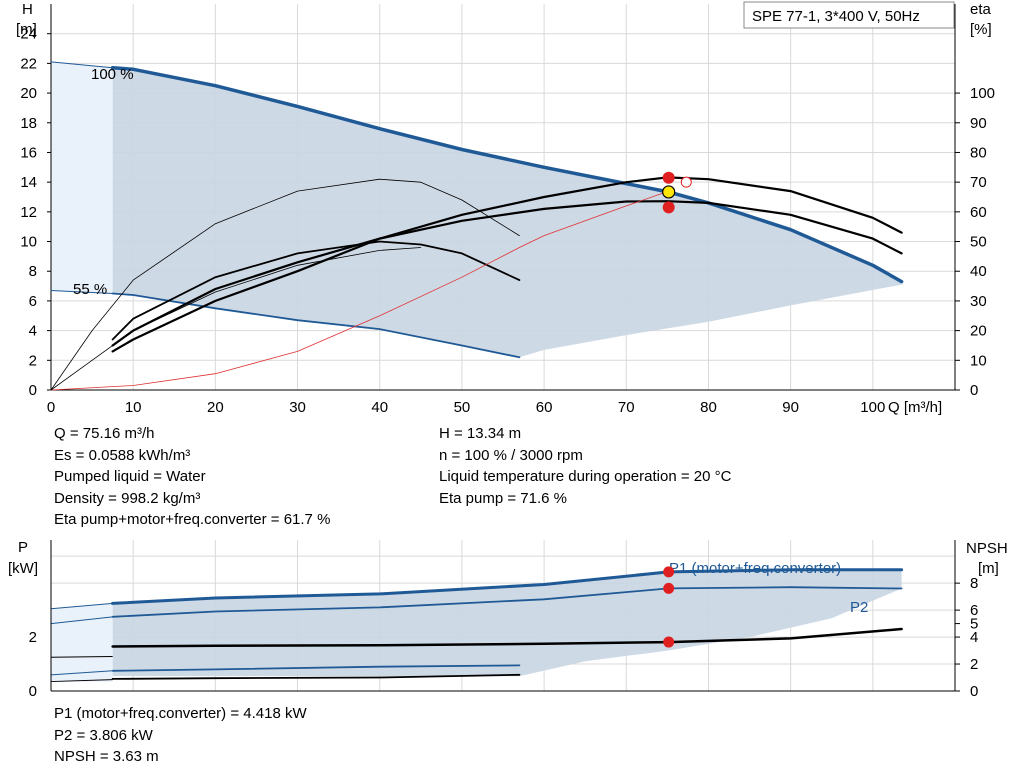 This screenshot has width=1024, height=781. Describe the element at coordinates (103, 735) in the screenshot. I see `info-p2: P2 = 3.806 kW` at that location.